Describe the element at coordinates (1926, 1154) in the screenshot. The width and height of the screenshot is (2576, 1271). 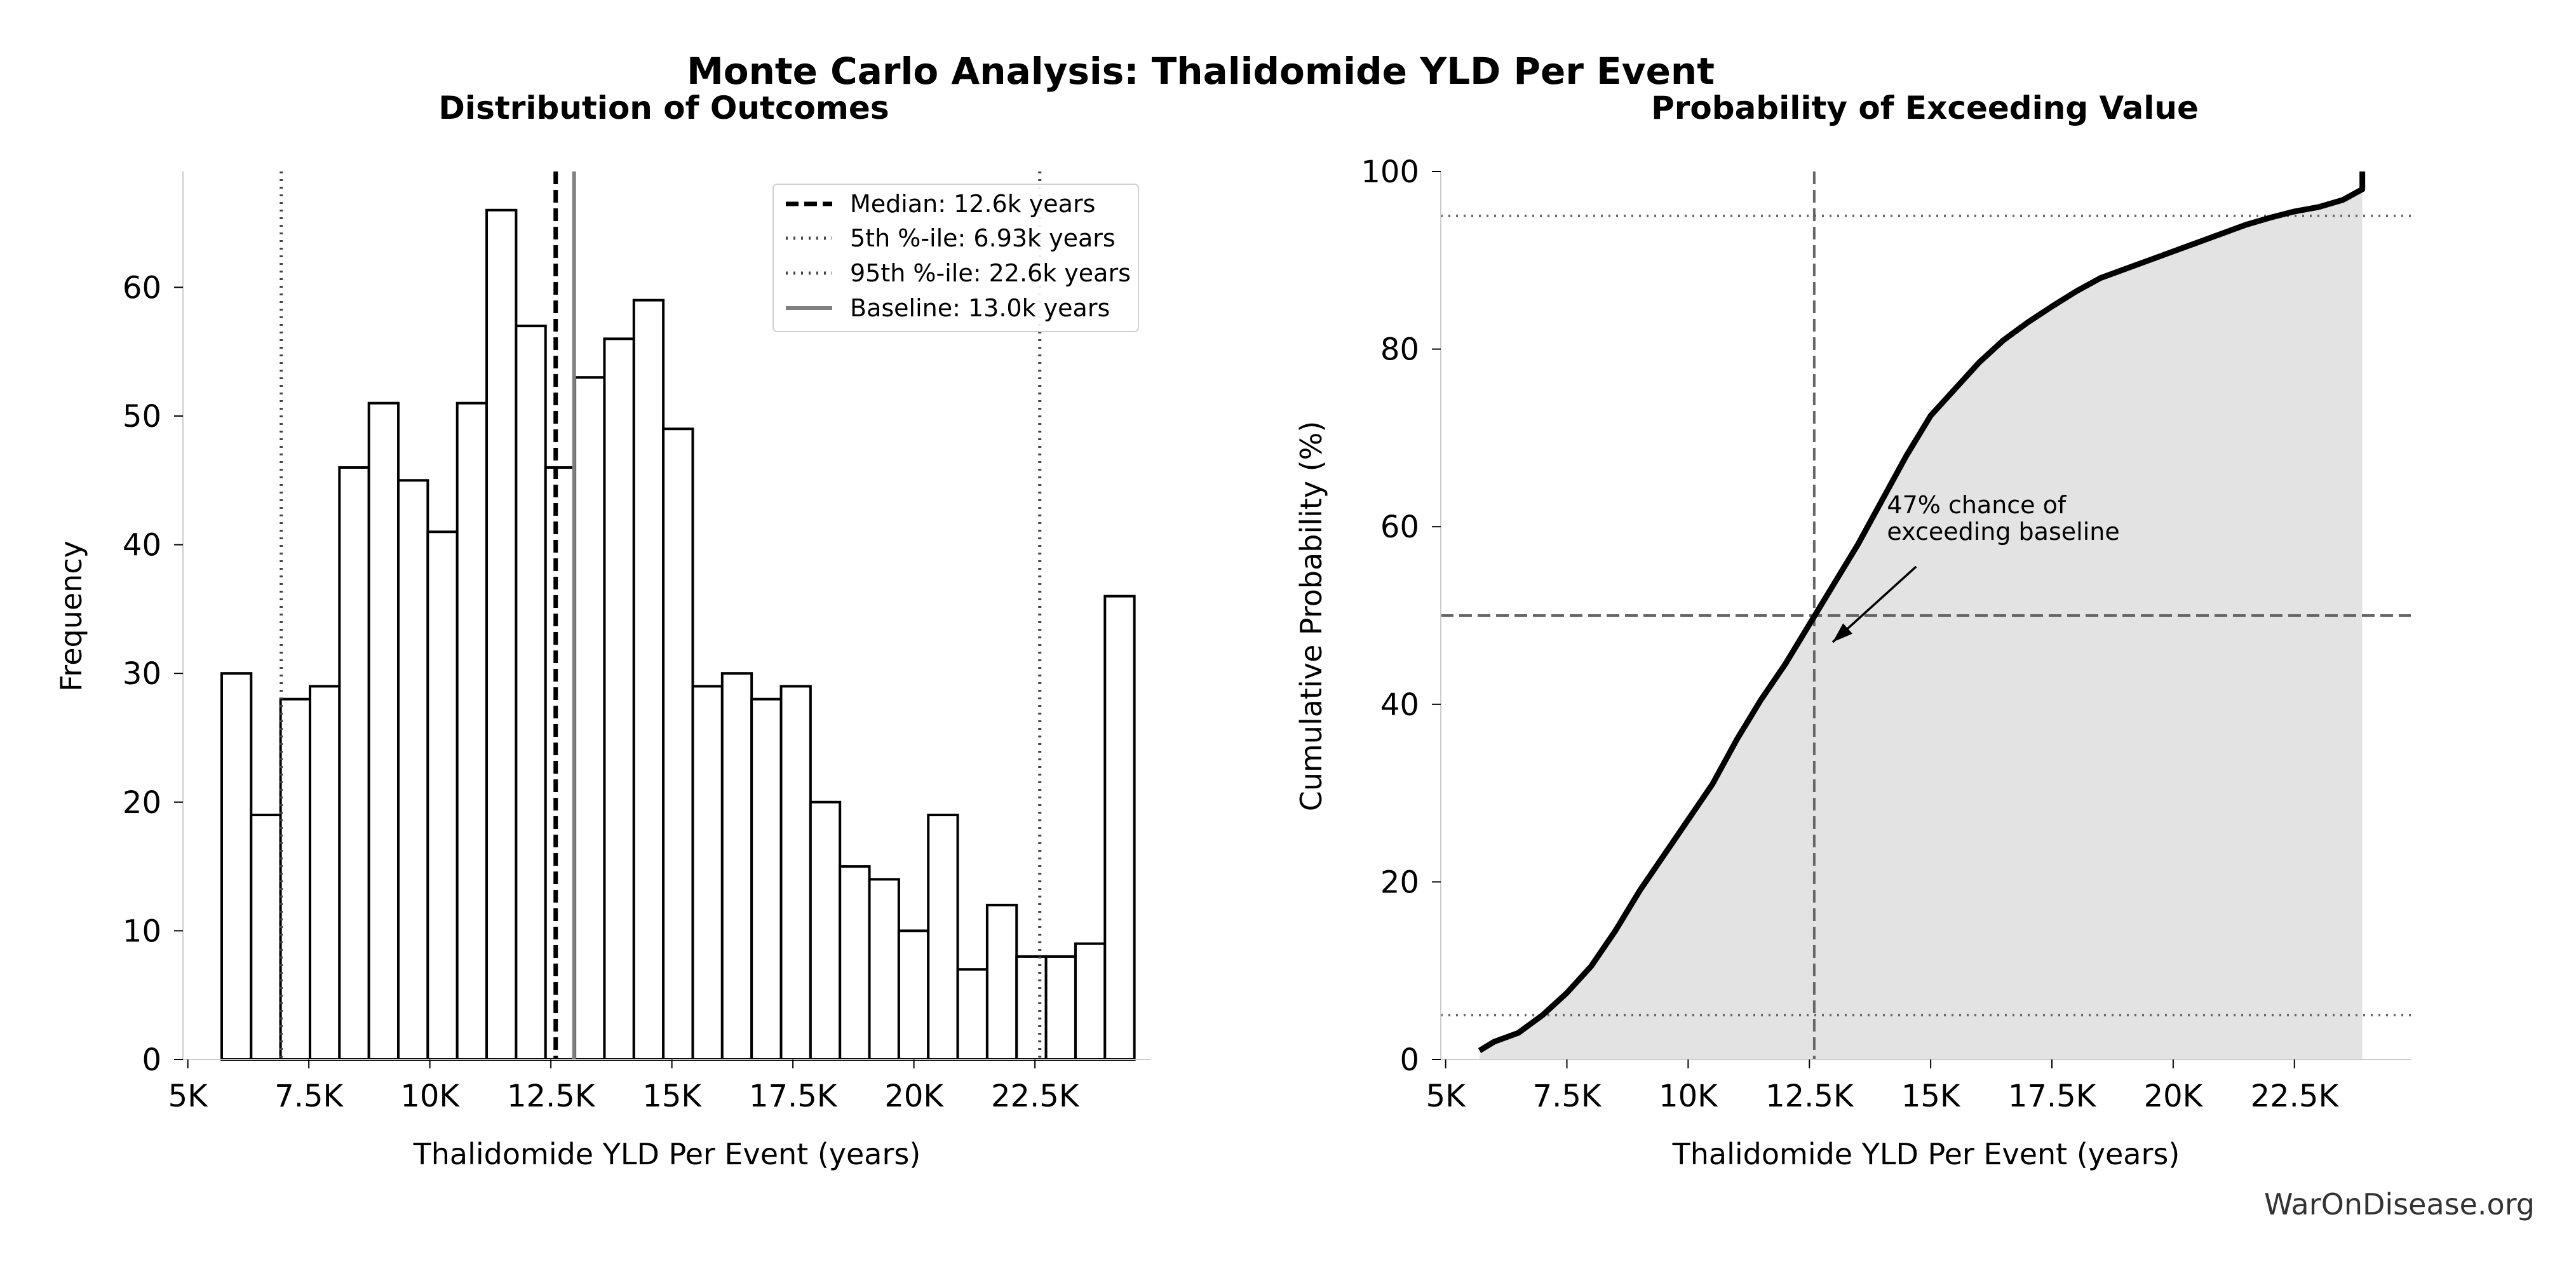
I see `exceedance-x-axis-label: Thalidomide YLD Per Event (years)` at that location.